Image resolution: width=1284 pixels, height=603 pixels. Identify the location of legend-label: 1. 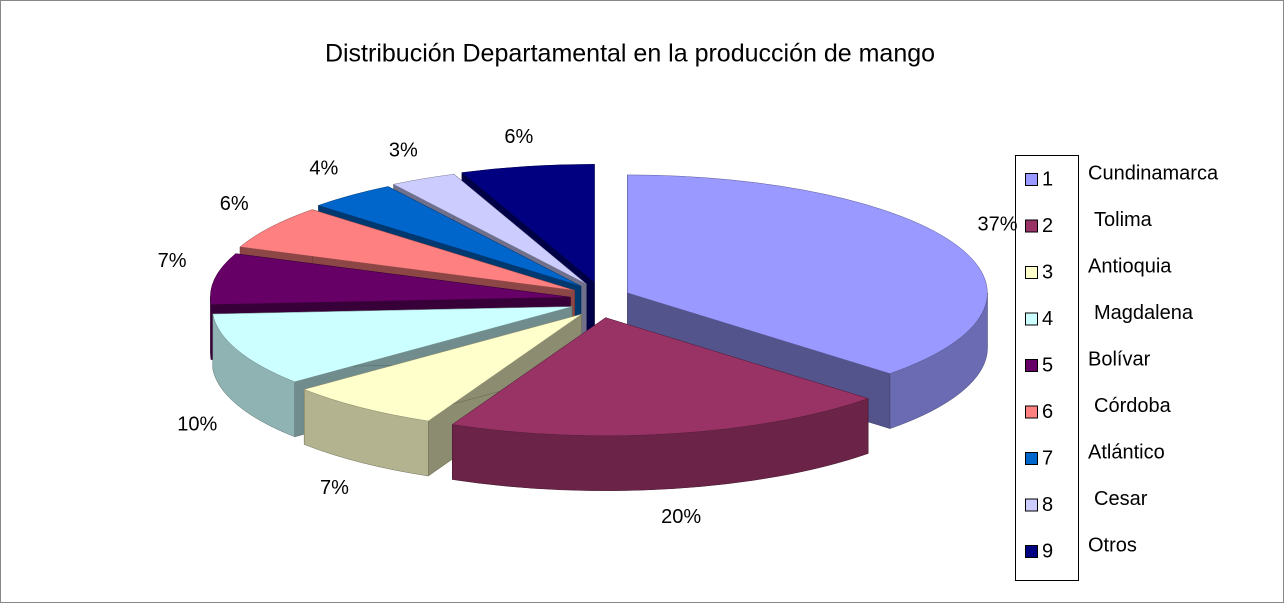
(1047, 179).